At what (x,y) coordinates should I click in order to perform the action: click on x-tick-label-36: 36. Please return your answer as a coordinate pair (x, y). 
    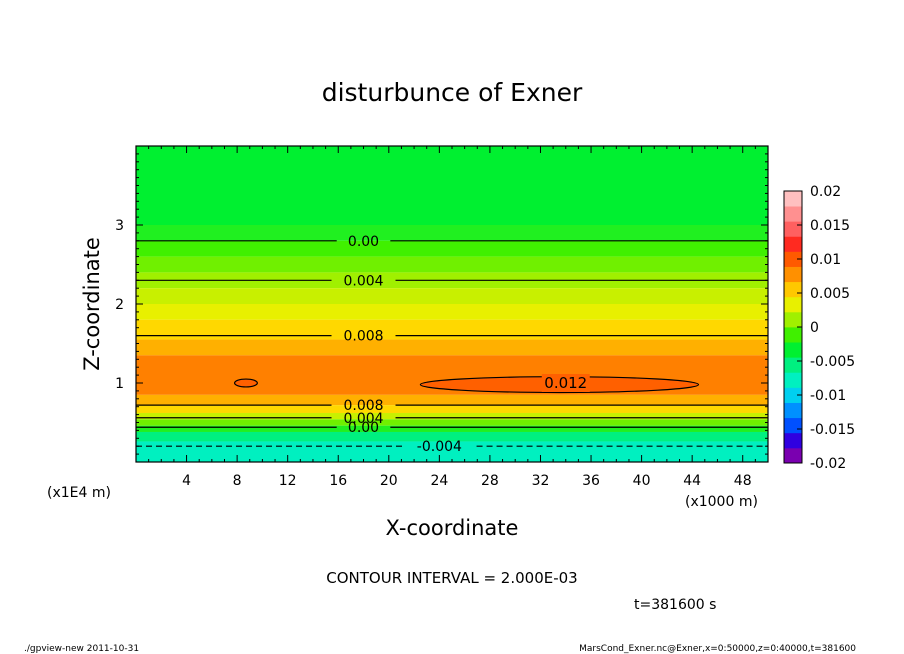
    Looking at the image, I should click on (591, 481).